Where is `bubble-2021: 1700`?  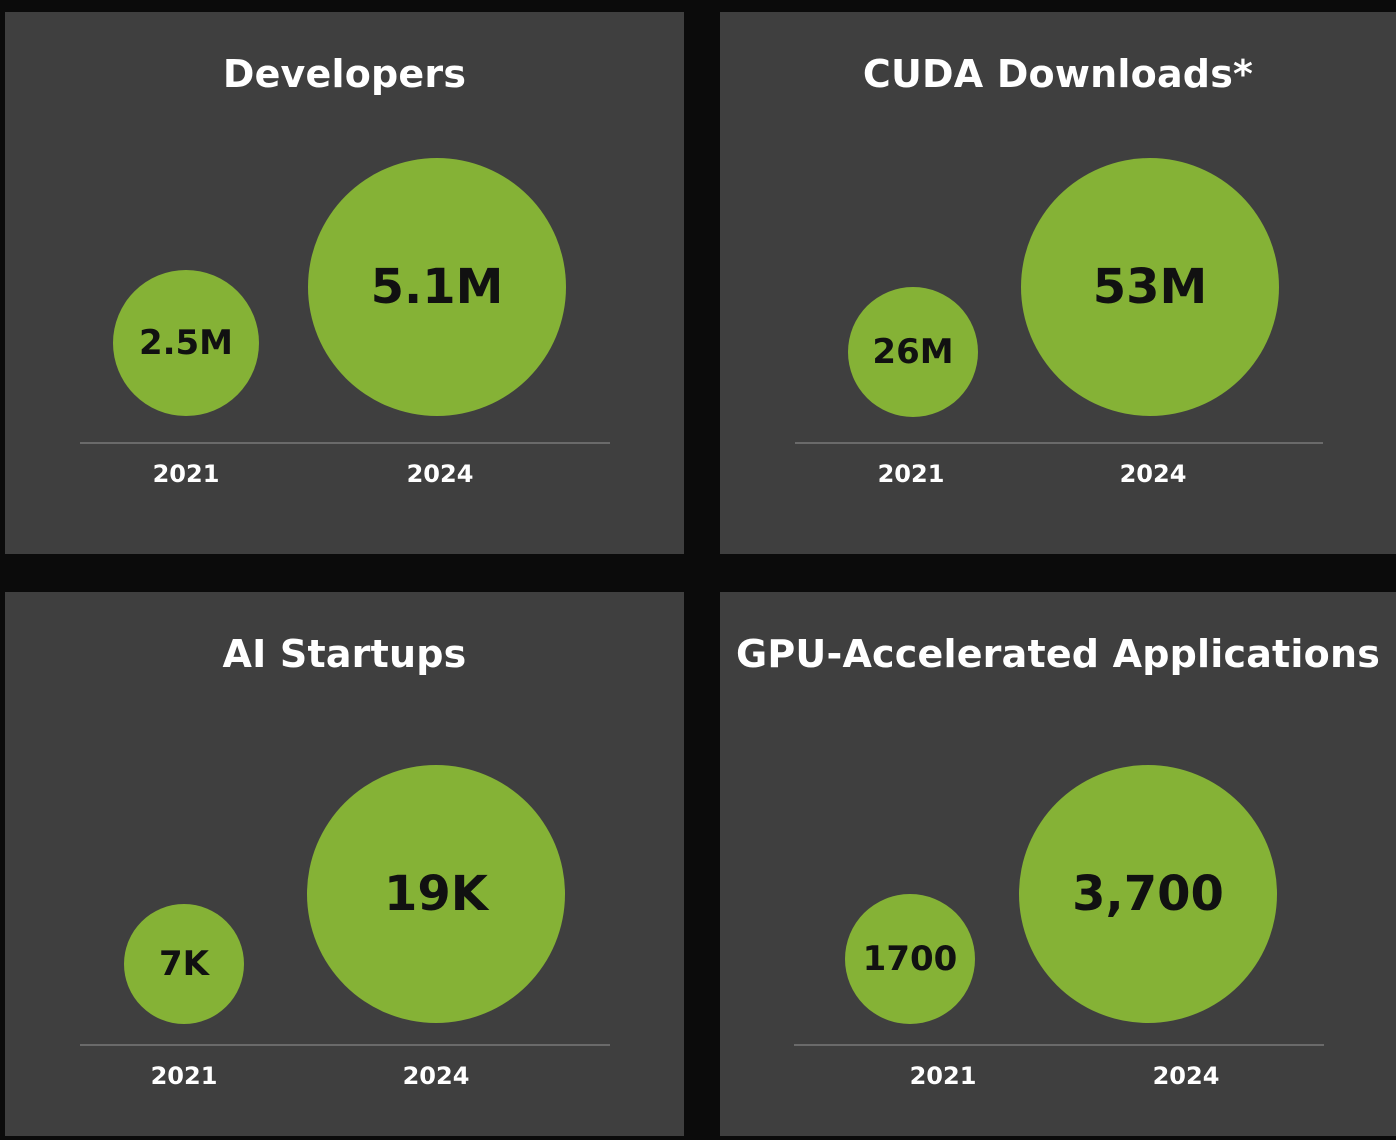 bubble-2021: 1700 is located at coordinates (910, 959).